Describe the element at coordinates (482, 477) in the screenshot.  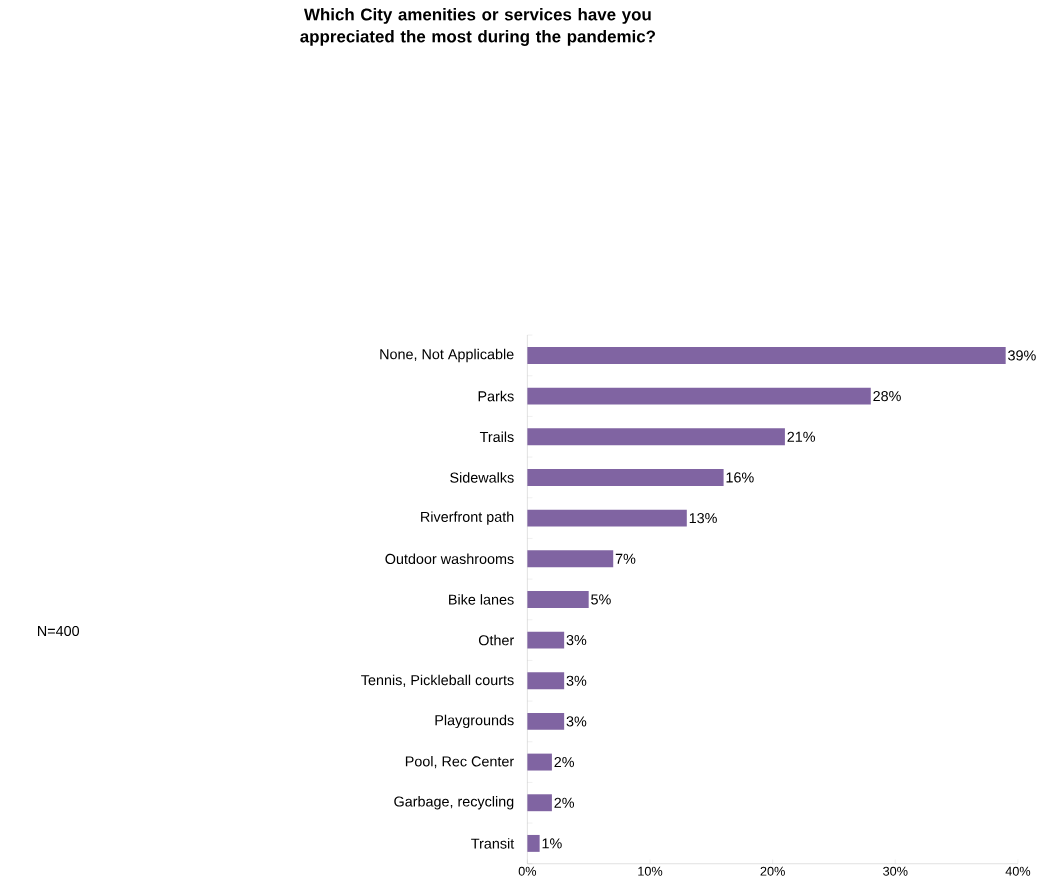
I see `y-tick-label: Sidewalks` at that location.